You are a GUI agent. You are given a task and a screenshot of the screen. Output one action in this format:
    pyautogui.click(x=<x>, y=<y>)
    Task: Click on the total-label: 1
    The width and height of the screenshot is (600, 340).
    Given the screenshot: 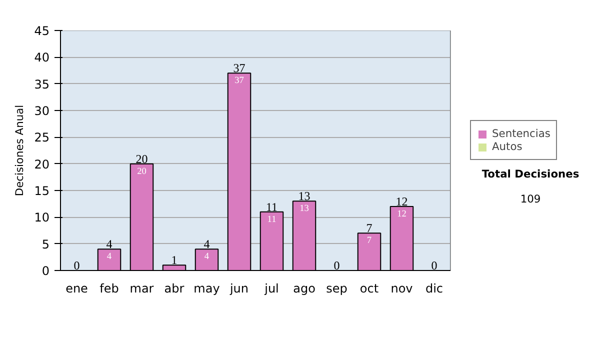 What is the action you would take?
    pyautogui.click(x=174, y=260)
    